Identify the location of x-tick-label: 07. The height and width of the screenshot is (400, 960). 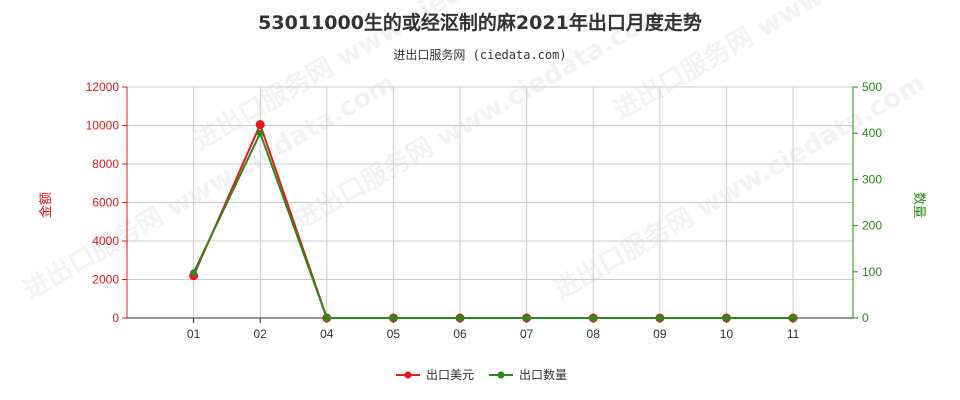
(527, 334).